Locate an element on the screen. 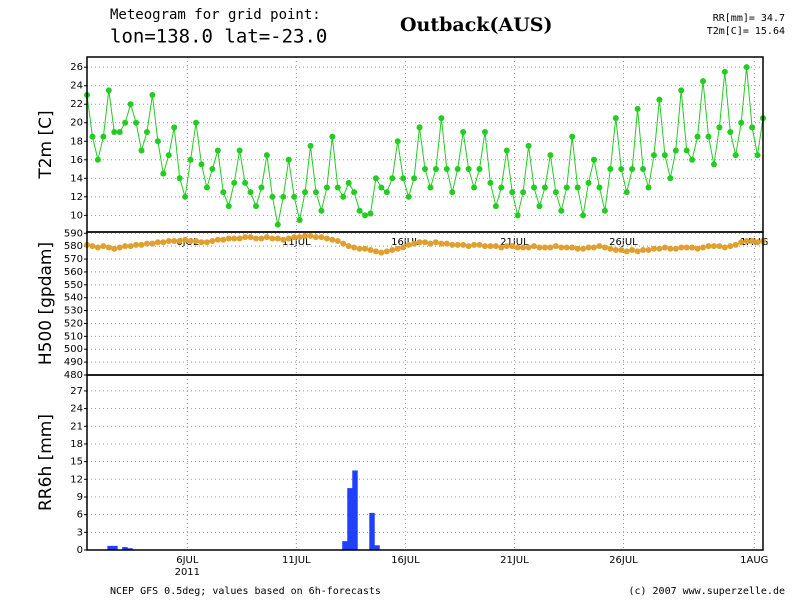  x-tick-label: 11JUL is located at coordinates (296, 242).